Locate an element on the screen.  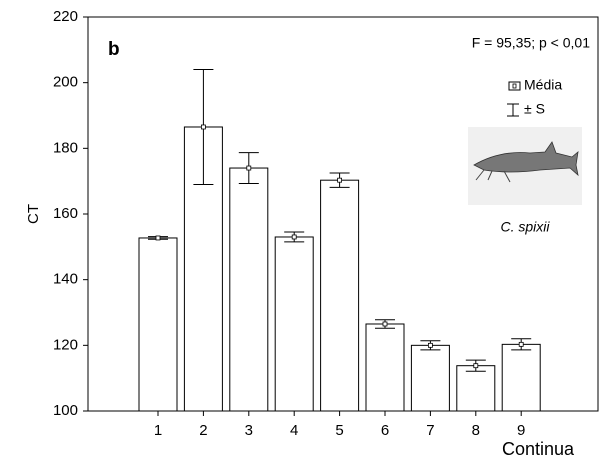
x-tick-label: 5 is located at coordinates (339, 430).